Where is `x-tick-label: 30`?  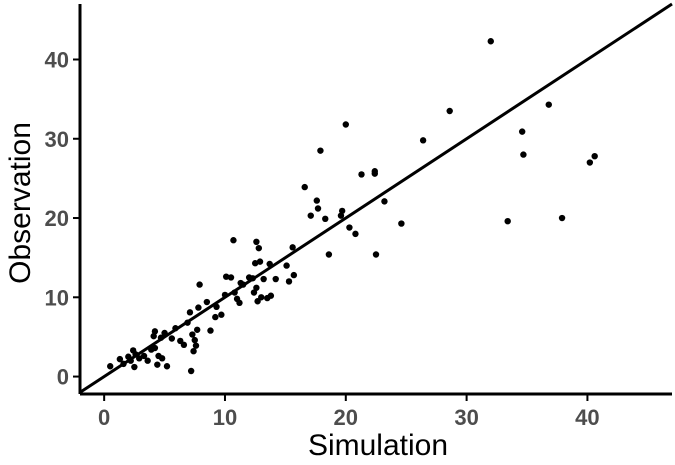 x-tick-label: 30 is located at coordinates (466, 417).